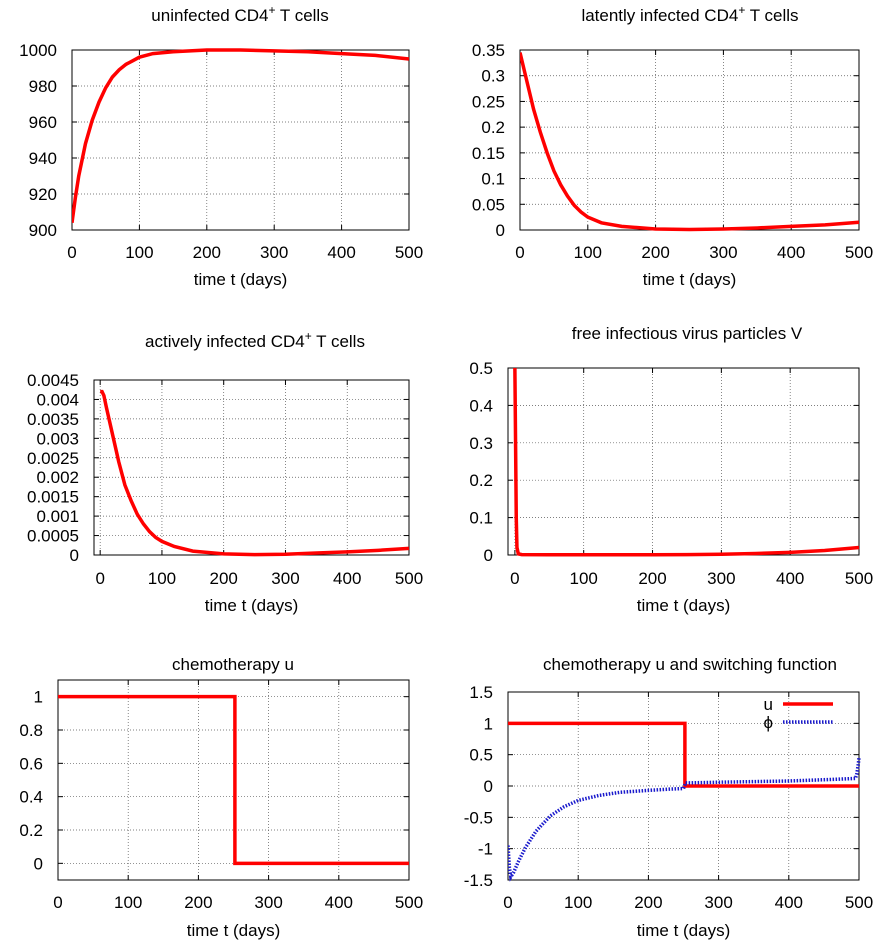 Image resolution: width=886 pixels, height=951 pixels. What do you see at coordinates (225, 341) in the screenshot?
I see `actively-infected-title-text: actively infected CD4` at bounding box center [225, 341].